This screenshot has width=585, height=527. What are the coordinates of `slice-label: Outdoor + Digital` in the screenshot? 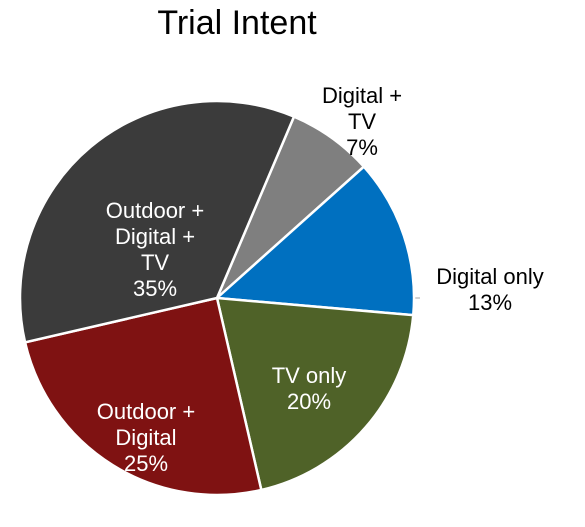 It's located at (146, 424).